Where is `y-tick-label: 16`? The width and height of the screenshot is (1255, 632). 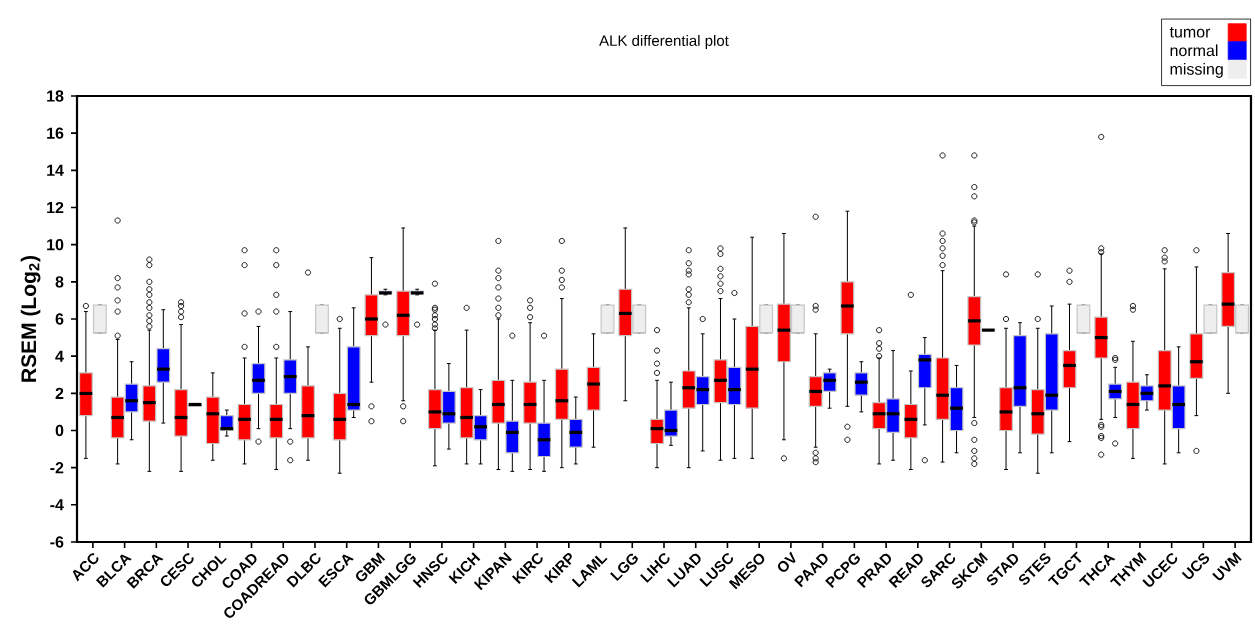
y-tick-label: 16 is located at coordinates (55, 133).